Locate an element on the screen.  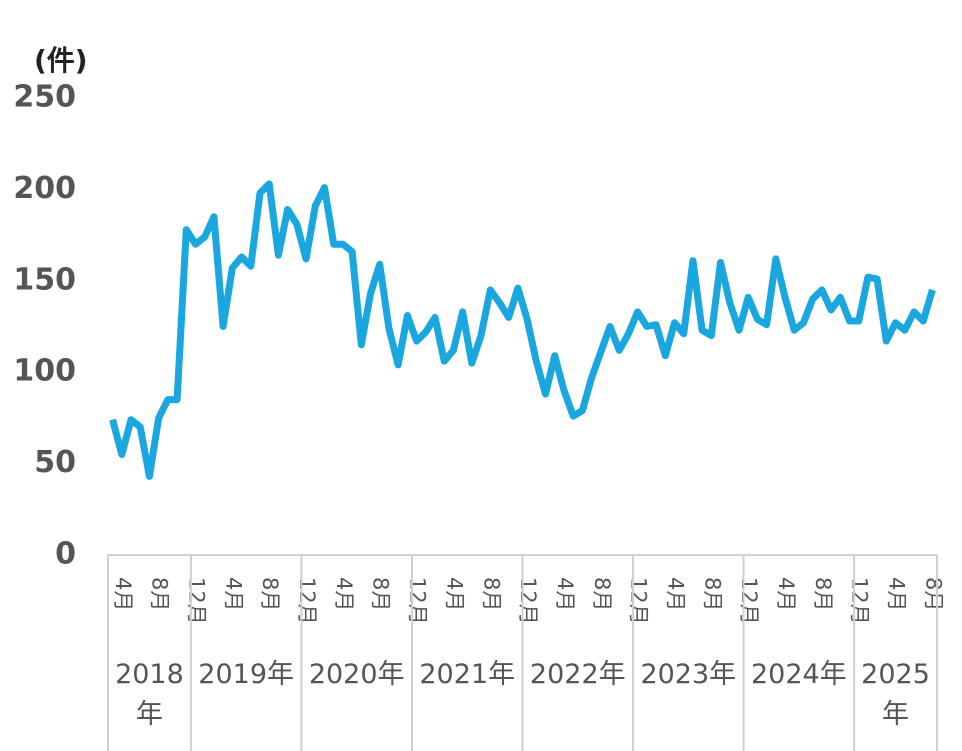
y-tick-label: 250 is located at coordinates (44, 97).